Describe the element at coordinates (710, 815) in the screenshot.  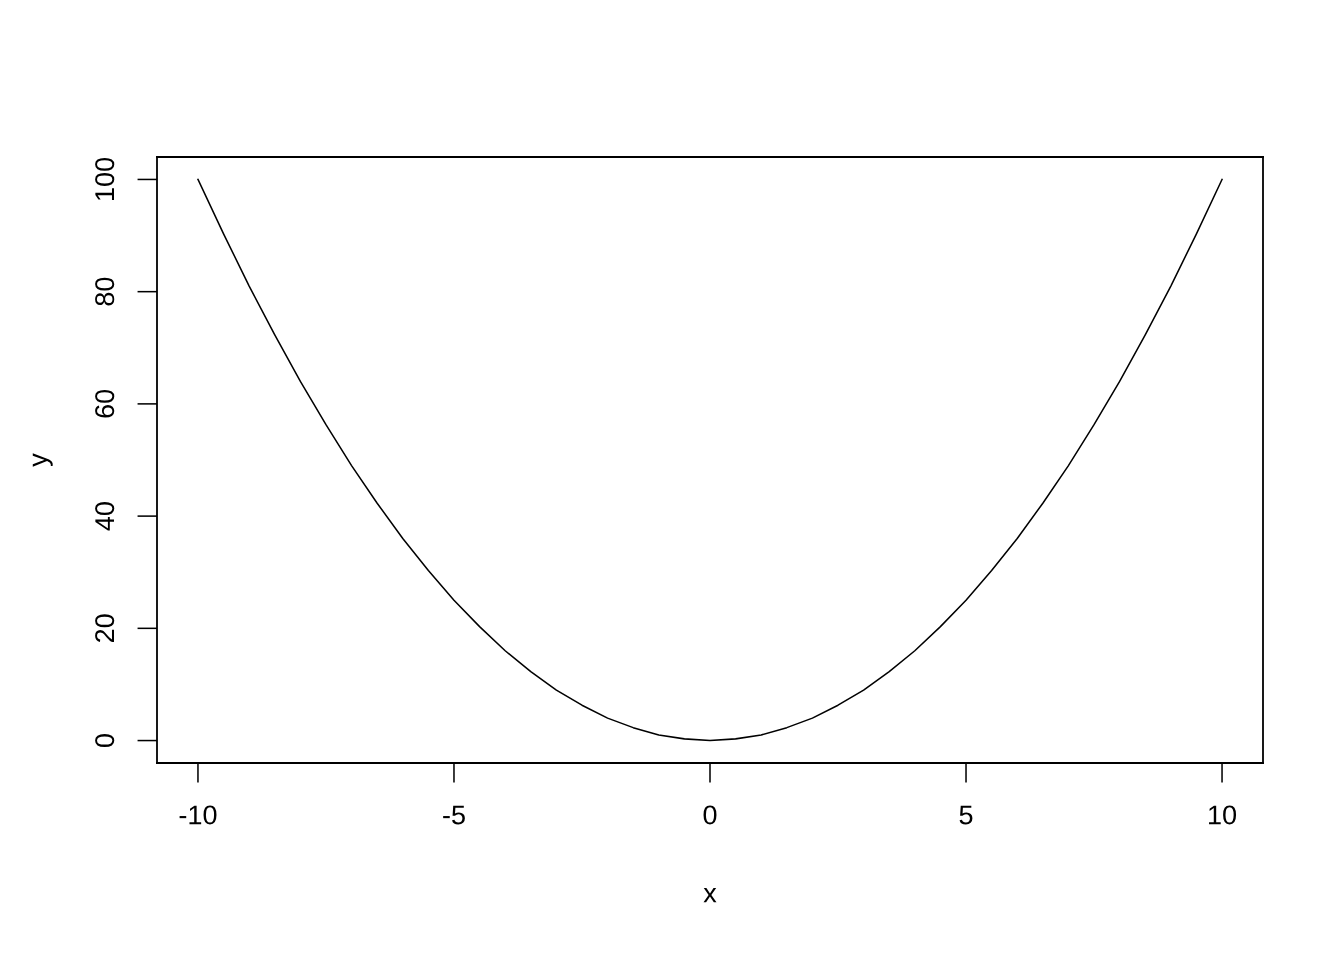
I see `x-tick-label: 0` at that location.